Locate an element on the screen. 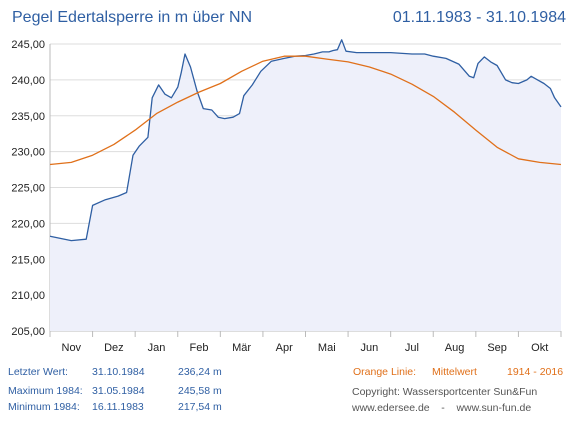 The height and width of the screenshot is (430, 580). chart-period: 01.11.1983 - 31.10.1984 is located at coordinates (479, 17).